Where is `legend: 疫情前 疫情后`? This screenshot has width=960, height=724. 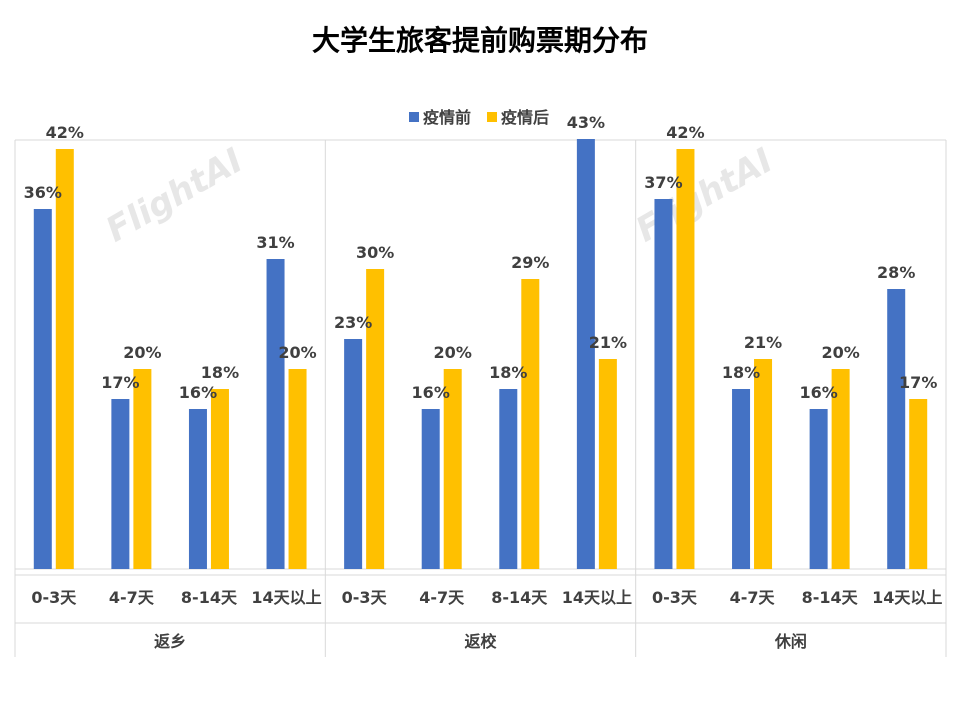 legend: 疫情前 疫情后 is located at coordinates (479, 117).